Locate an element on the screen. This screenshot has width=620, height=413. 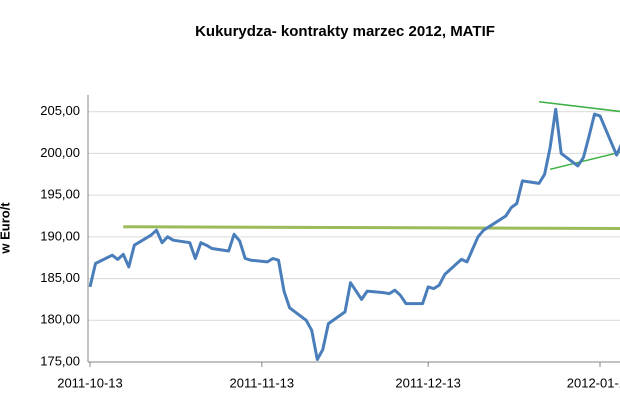
y-tick-label: 180,00 is located at coordinates (60, 319).